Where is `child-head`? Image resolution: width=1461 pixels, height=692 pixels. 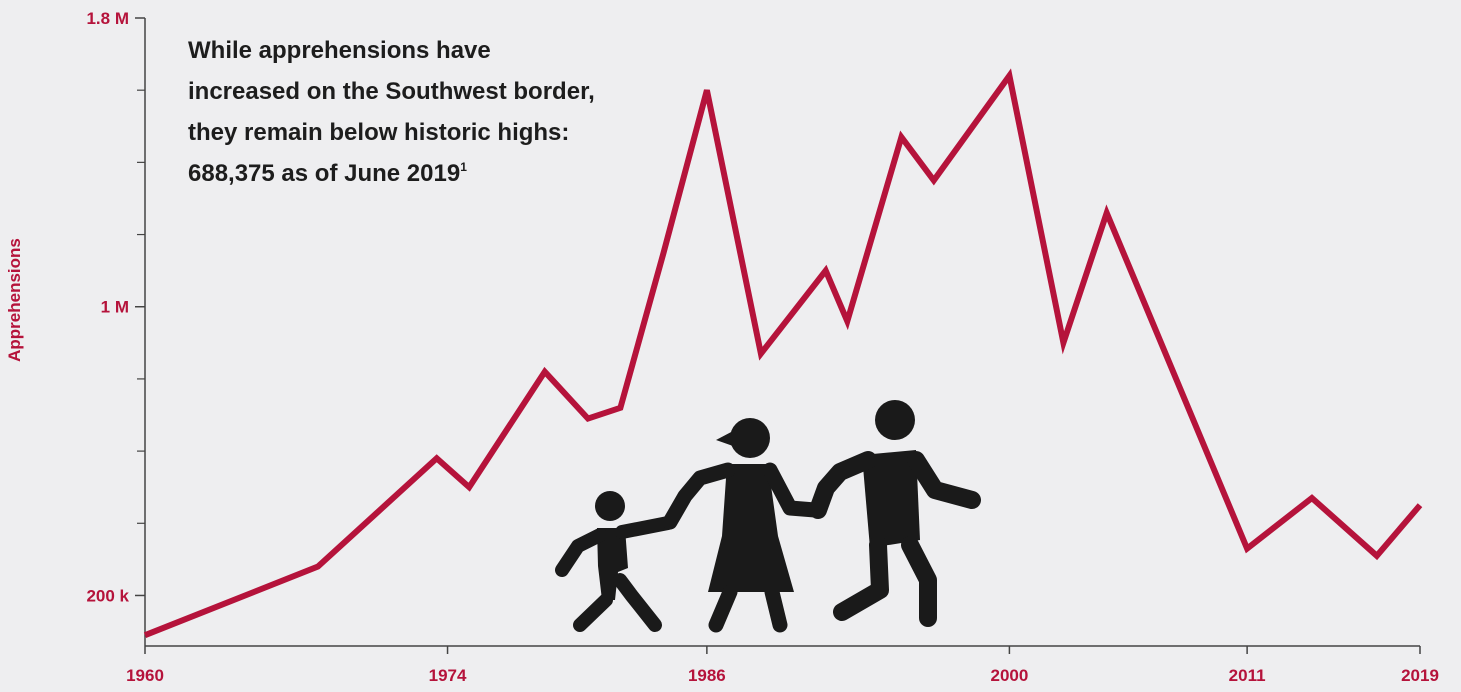 child-head is located at coordinates (610, 506).